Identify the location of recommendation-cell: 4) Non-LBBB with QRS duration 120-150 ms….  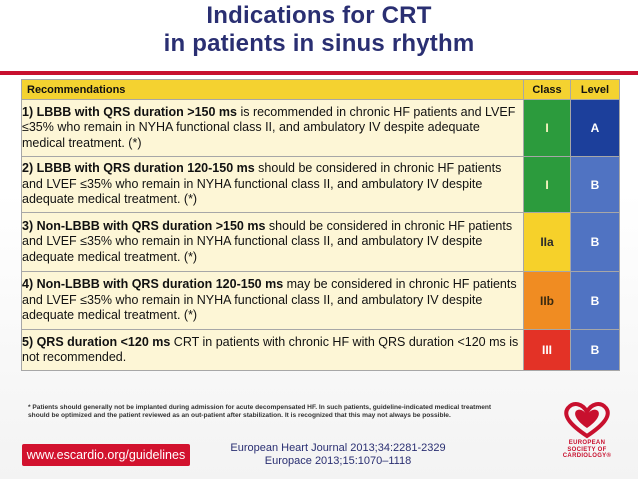
(272, 300).